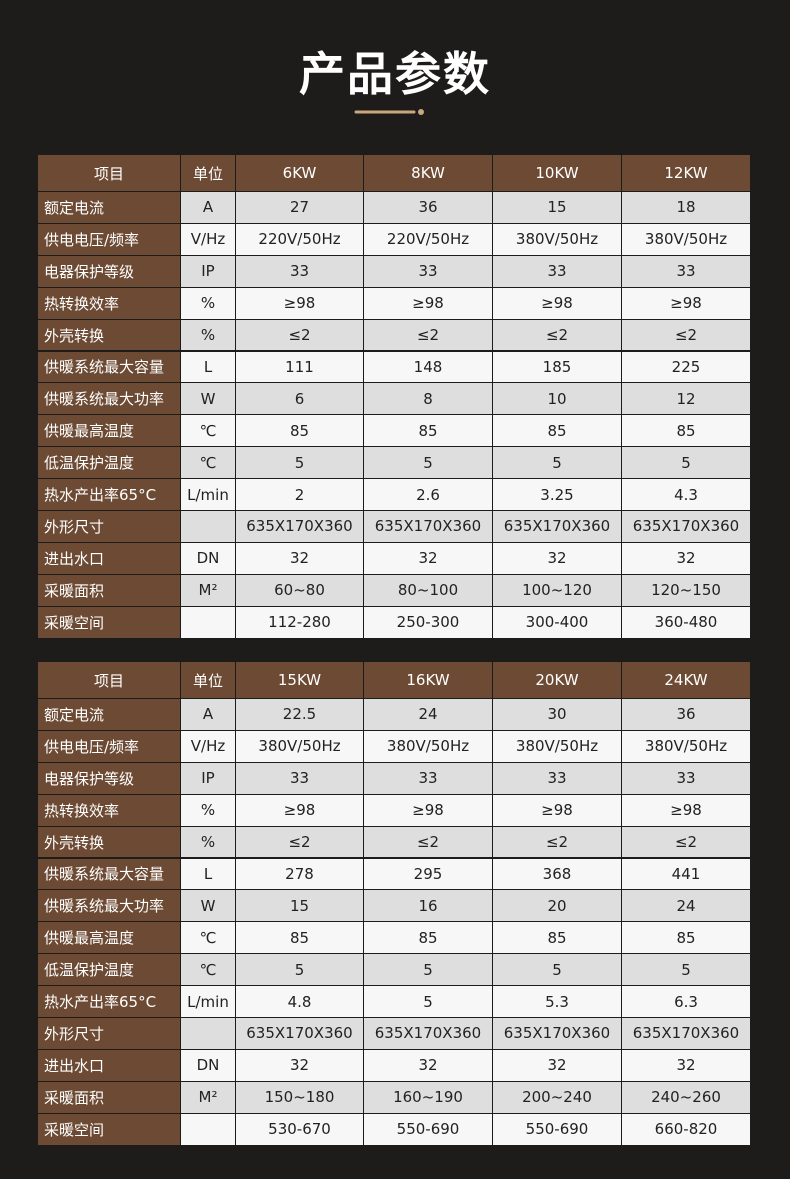  What do you see at coordinates (557, 494) in the screenshot?
I see `value-cell: 3.25` at bounding box center [557, 494].